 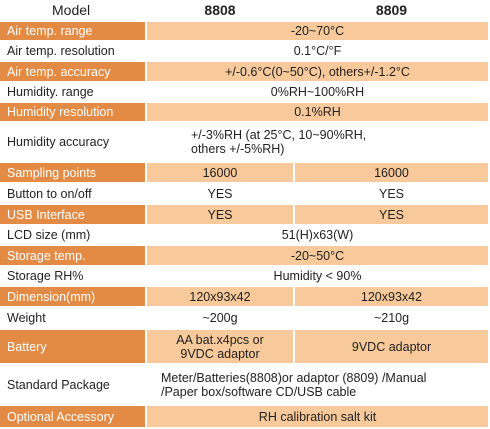 What do you see at coordinates (318, 32) in the screenshot?
I see `spec-value: -20~70°C` at bounding box center [318, 32].